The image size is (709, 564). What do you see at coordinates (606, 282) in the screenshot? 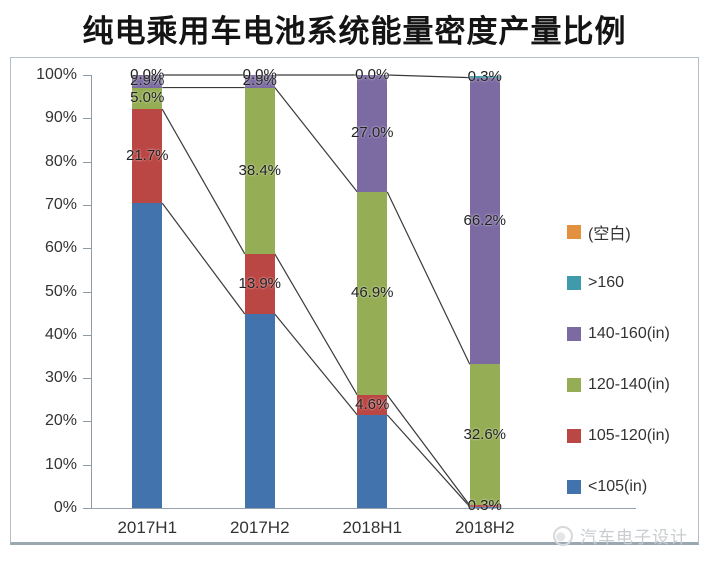
I see `legend-label: >160` at bounding box center [606, 282].